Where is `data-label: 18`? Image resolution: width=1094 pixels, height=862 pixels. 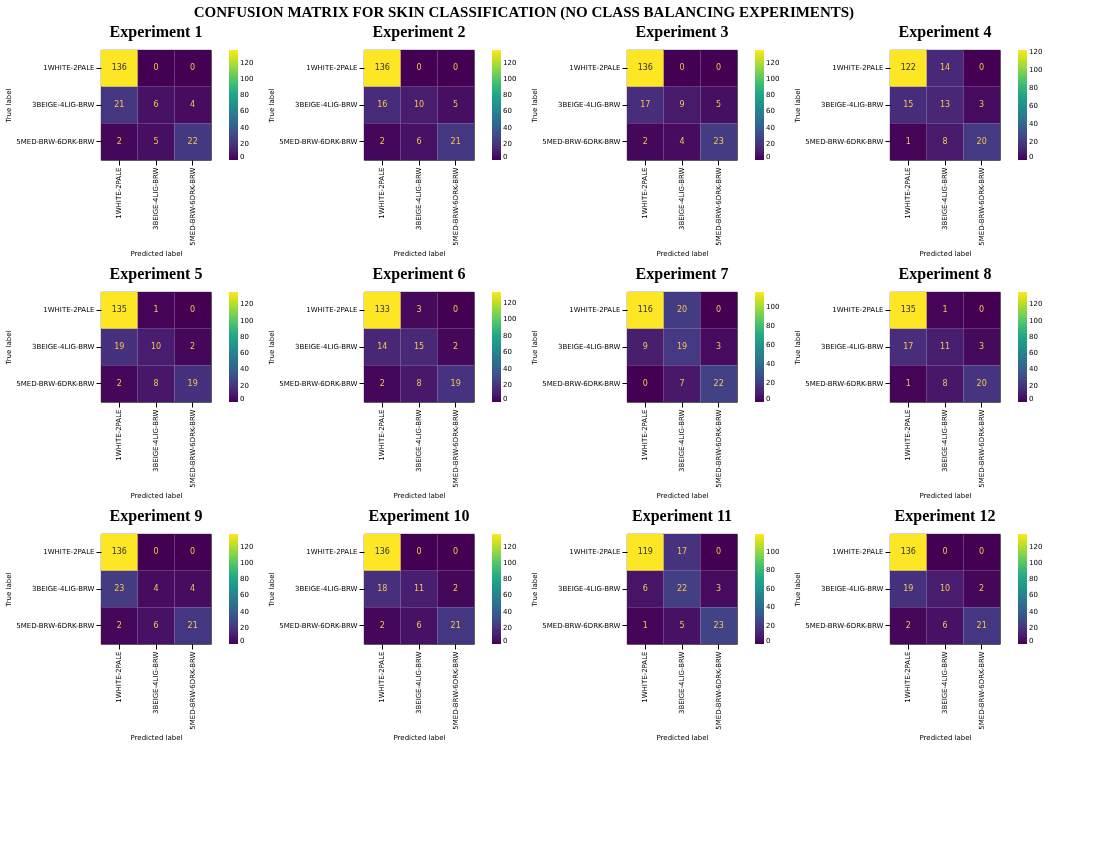
data-label: 18 is located at coordinates (382, 588).